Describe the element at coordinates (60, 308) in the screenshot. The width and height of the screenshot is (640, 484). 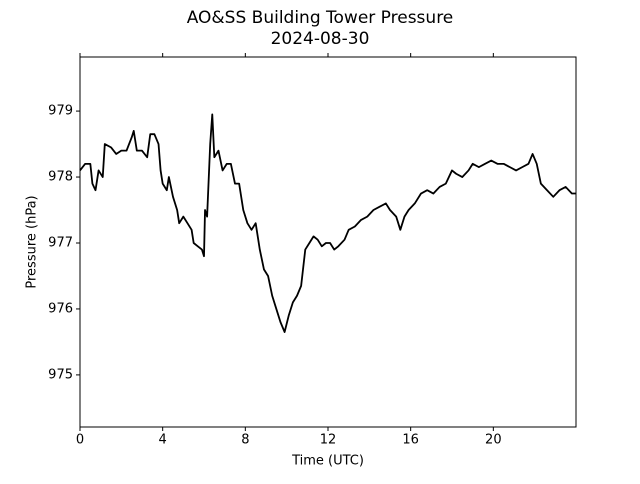
I see `y-tick-label: 976` at that location.